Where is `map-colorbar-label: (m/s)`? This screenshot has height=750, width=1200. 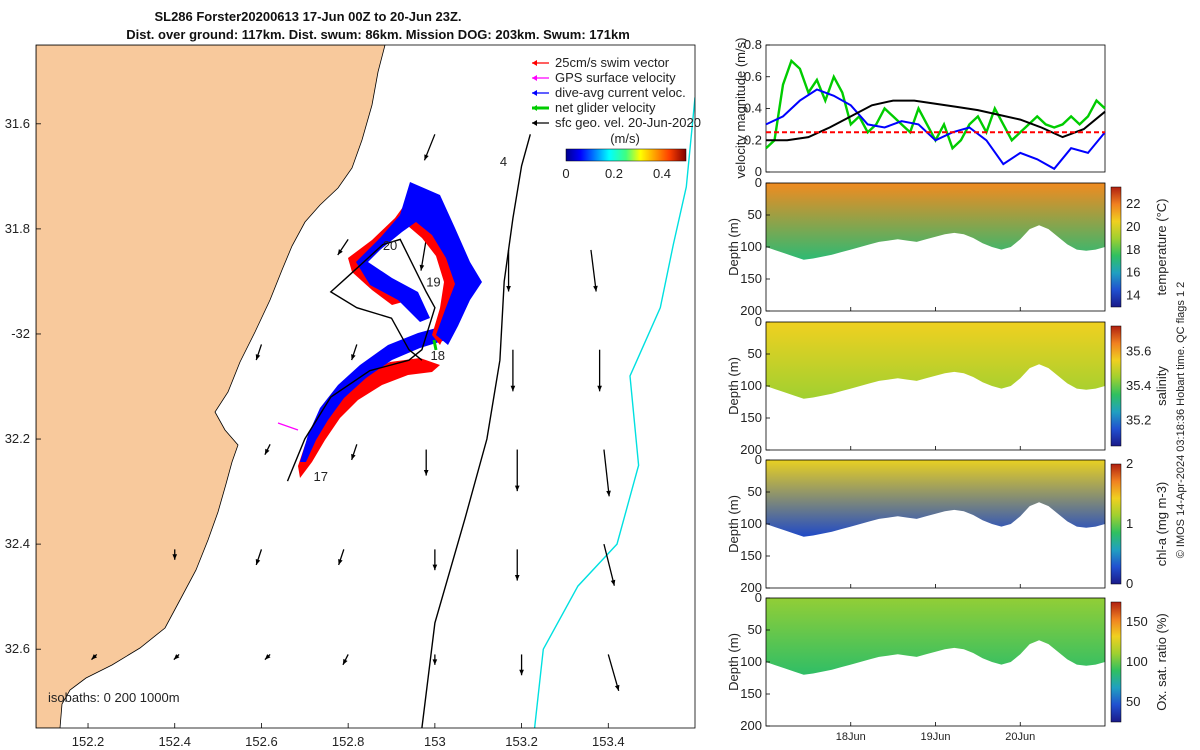
map-colorbar-label: (m/s) is located at coordinates (625, 138).